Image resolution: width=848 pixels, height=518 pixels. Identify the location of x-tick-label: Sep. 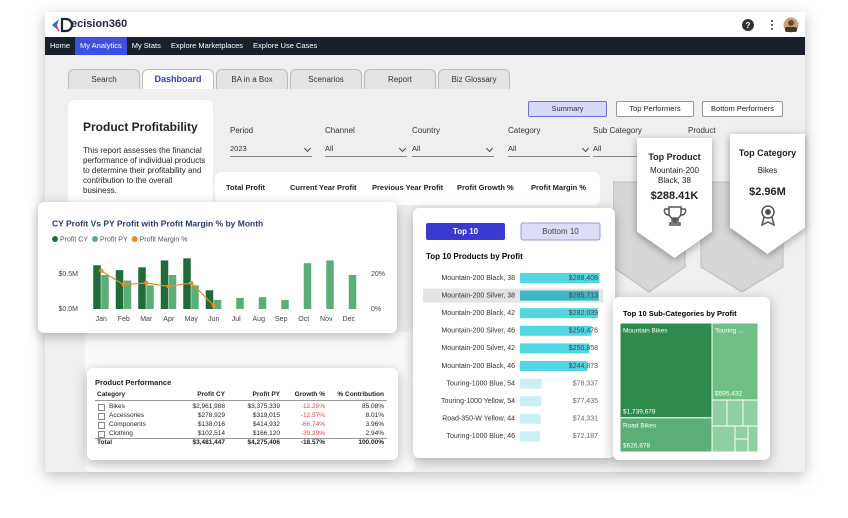
(281, 319).